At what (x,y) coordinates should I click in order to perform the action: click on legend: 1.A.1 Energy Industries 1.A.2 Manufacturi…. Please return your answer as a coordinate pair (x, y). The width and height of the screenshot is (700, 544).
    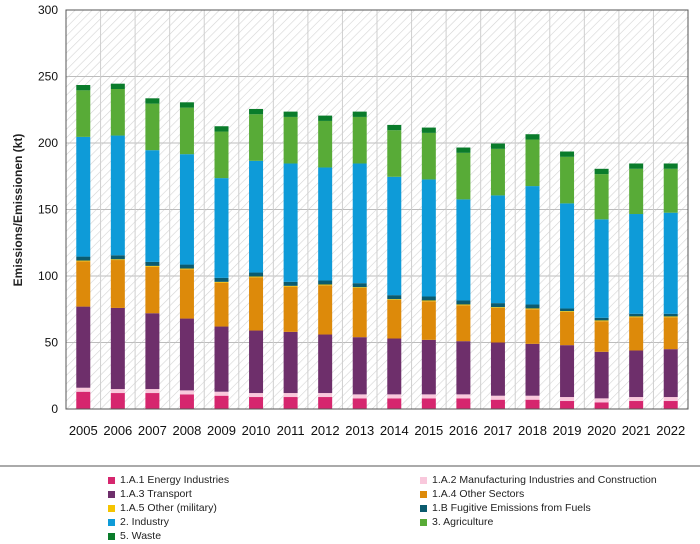
    Looking at the image, I should click on (350, 507).